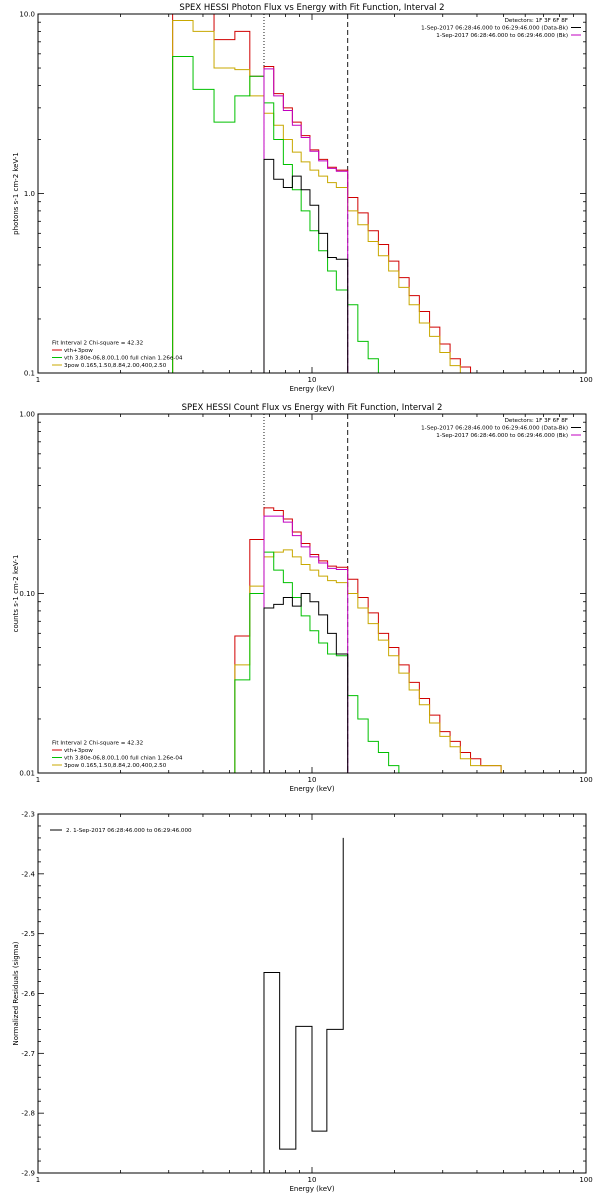 This screenshot has height=1200, width=600. What do you see at coordinates (28, 994) in the screenshot?
I see `y-tick-label: -2.6` at bounding box center [28, 994].